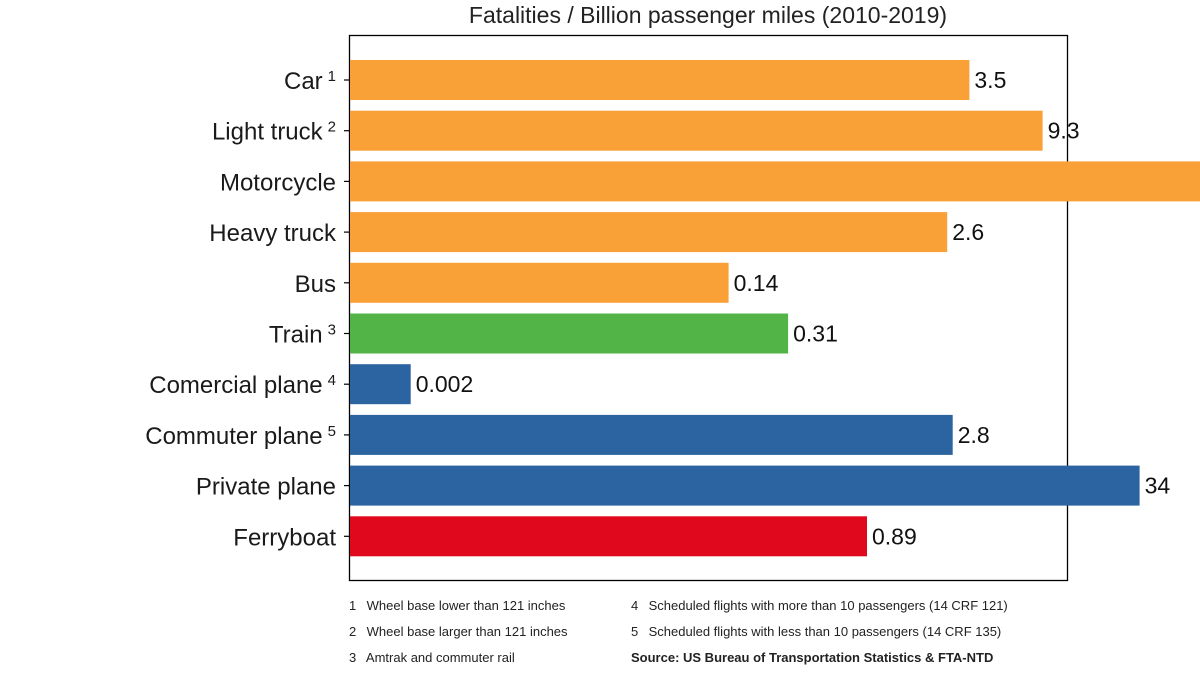 The height and width of the screenshot is (675, 1200). Describe the element at coordinates (649, 232) in the screenshot. I see `bar-heavy-truck` at that location.